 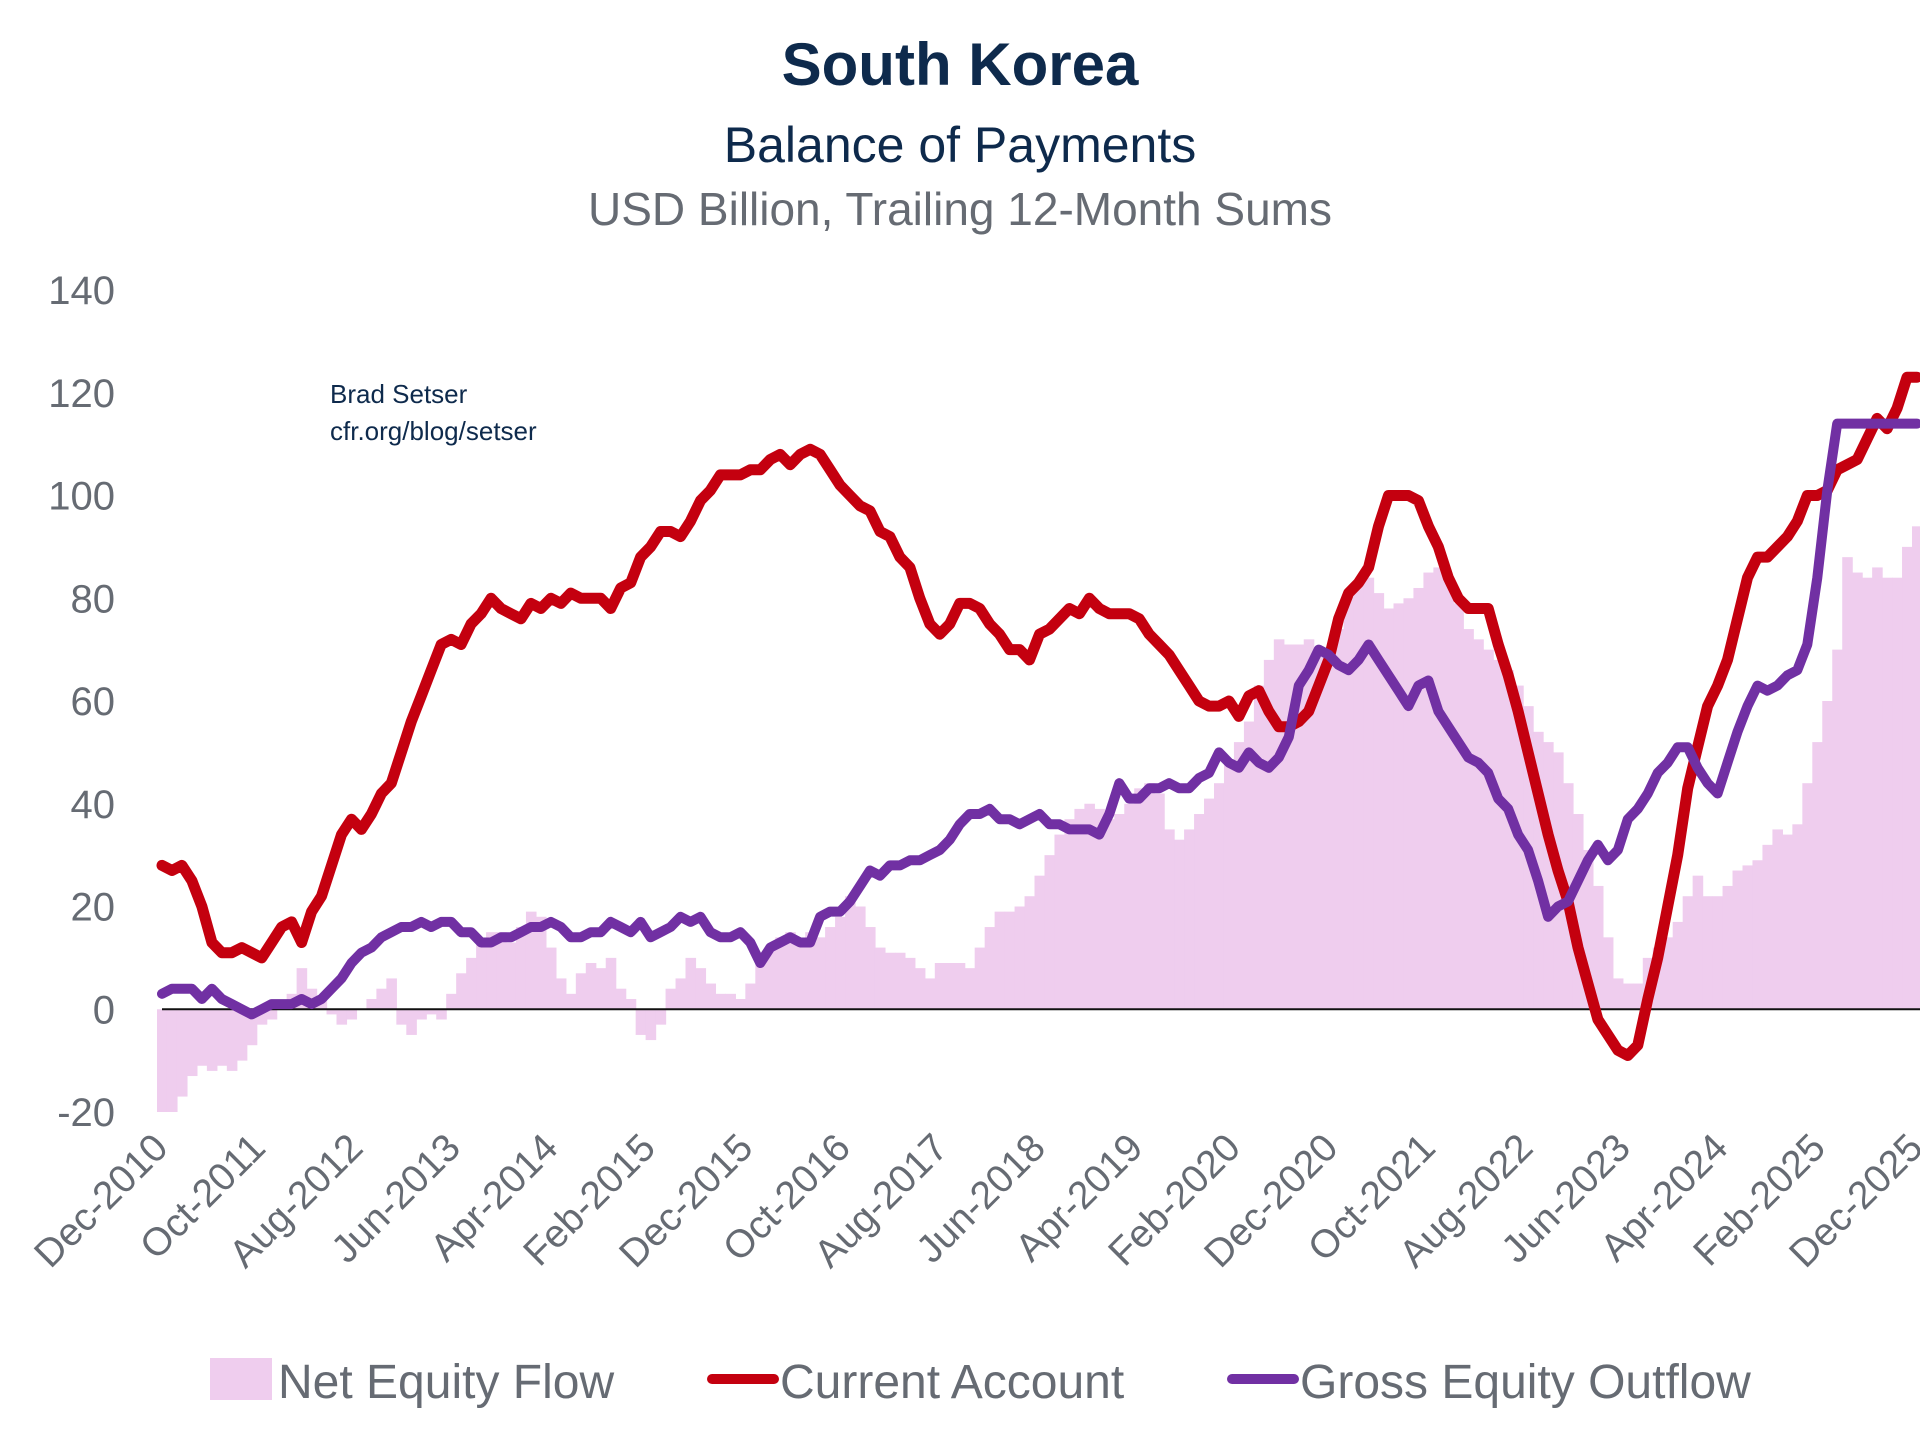 What do you see at coordinates (952, 1382) in the screenshot?
I see `legend-label: Current Account` at bounding box center [952, 1382].